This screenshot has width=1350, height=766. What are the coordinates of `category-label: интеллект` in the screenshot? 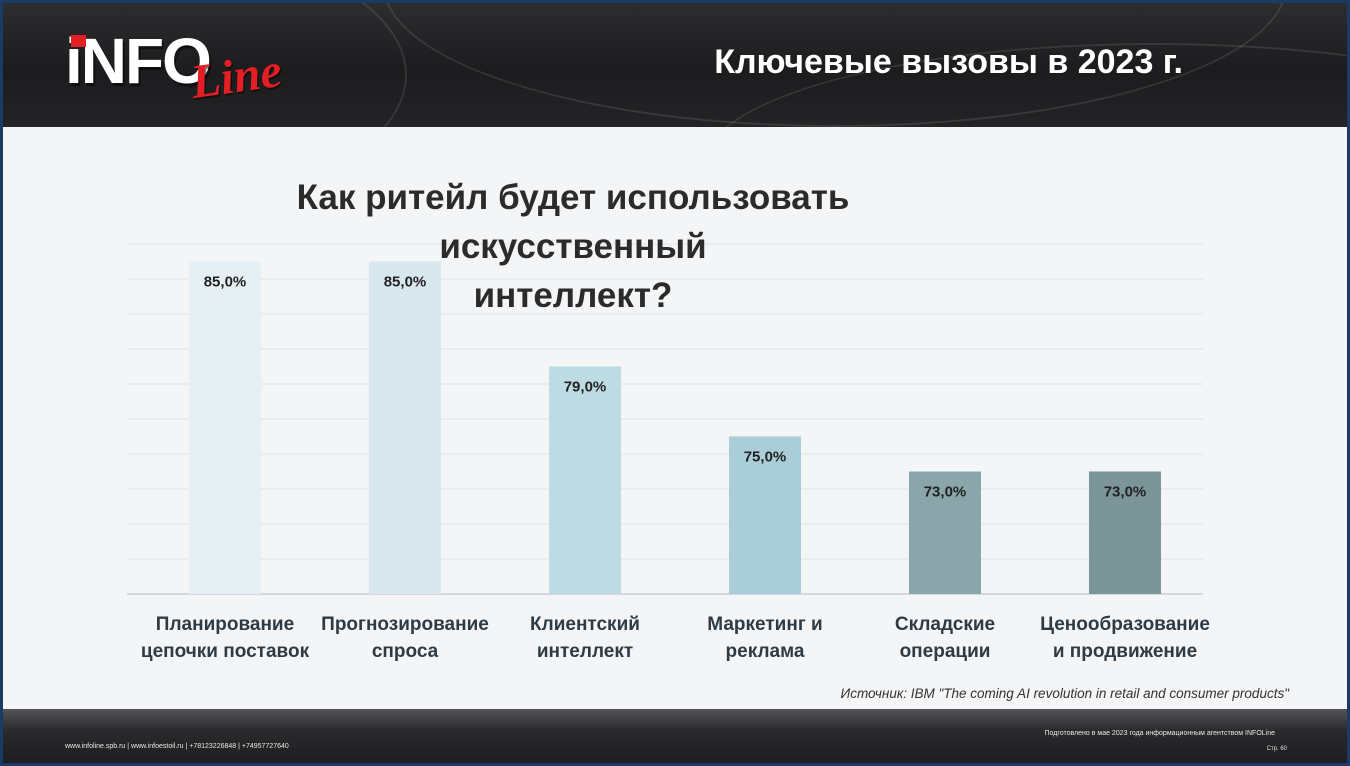 It's located at (585, 651).